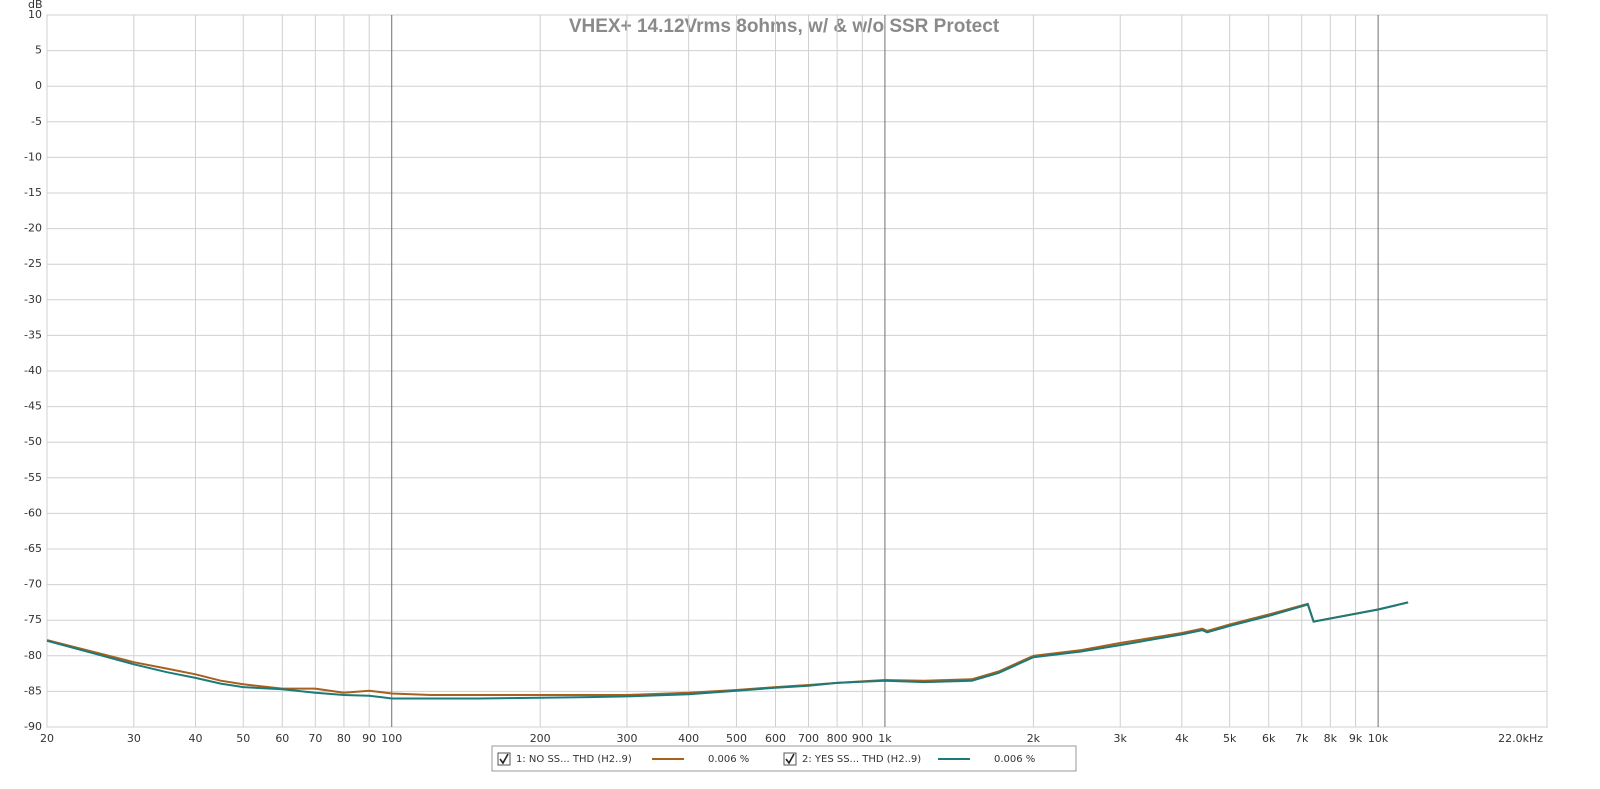 This screenshot has height=789, width=1600. What do you see at coordinates (688, 738) in the screenshot?
I see `x-tick-label: 400` at bounding box center [688, 738].